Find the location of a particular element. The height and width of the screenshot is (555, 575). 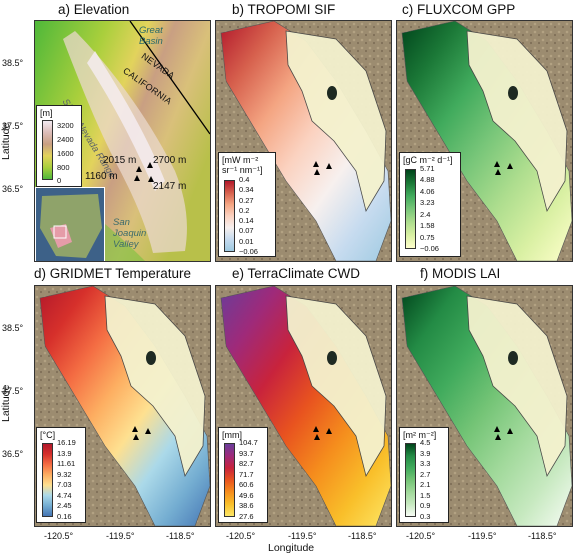

panel-d-tick: 0.16 is located at coordinates (64, 516).